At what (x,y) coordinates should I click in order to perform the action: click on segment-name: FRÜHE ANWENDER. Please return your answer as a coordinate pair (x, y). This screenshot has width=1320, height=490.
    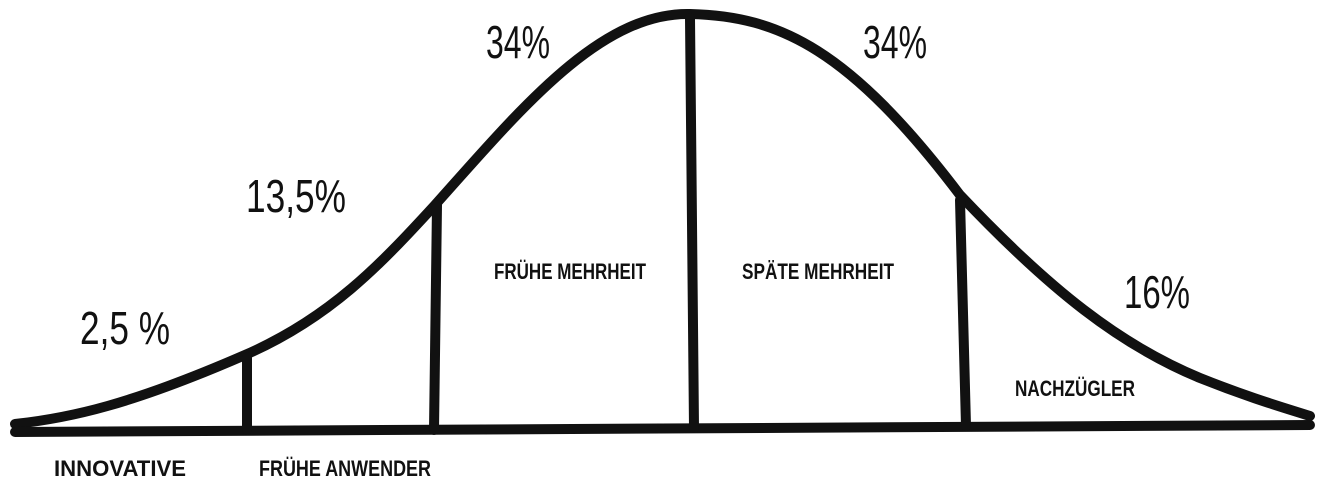
    Looking at the image, I should click on (345, 468).